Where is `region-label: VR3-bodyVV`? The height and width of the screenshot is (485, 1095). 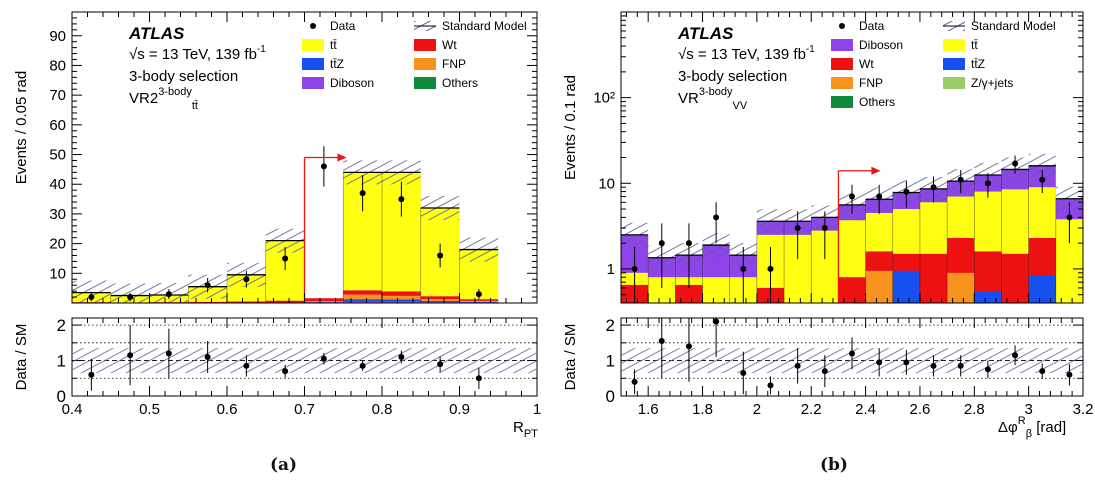
region-label: VR3-bodyVV is located at coordinates (713, 99).